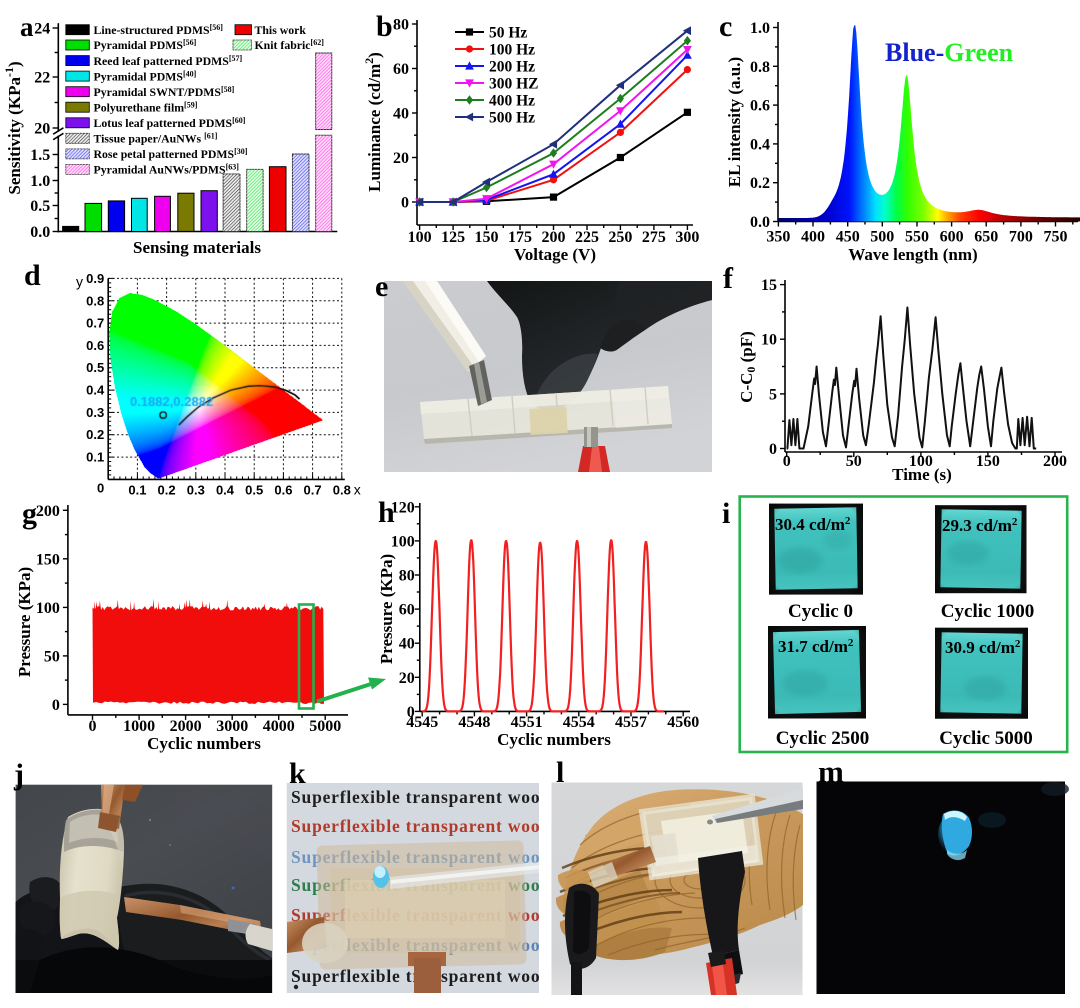  What do you see at coordinates (1056, 237) in the screenshot?
I see `svg-text: 750` at bounding box center [1056, 237].